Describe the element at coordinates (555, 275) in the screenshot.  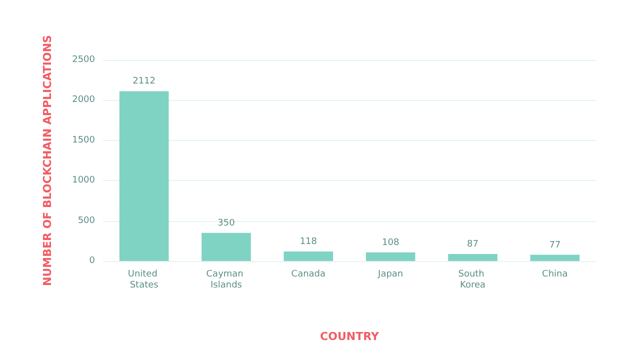
I see `x-tick-label: China` at that location.